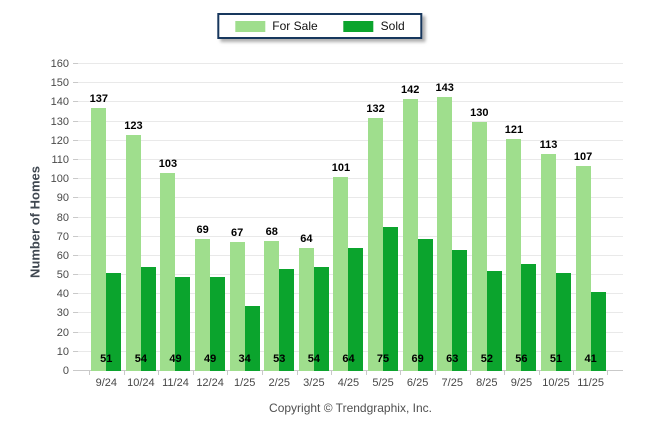 Image resolution: width=646 pixels, height=434 pixels. What do you see at coordinates (374, 26) in the screenshot?
I see `legend-item-sold: Sold` at bounding box center [374, 26].